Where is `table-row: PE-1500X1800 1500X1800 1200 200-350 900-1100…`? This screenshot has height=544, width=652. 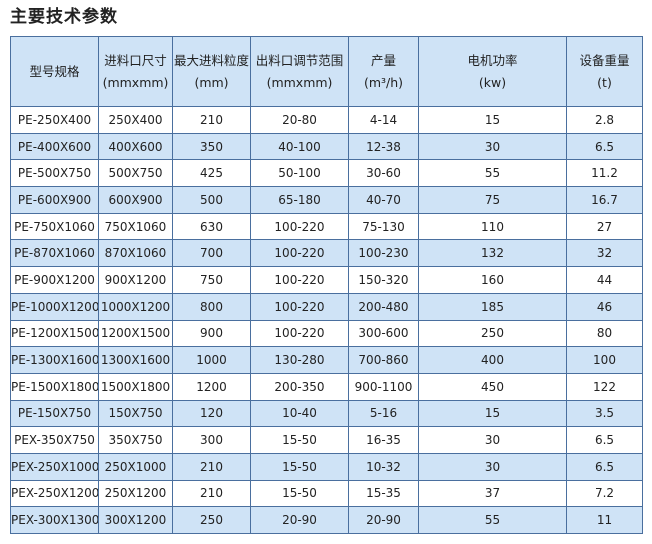 table-row: PE-1500X1800 1500X1800 1200 200-350 900-1100… is located at coordinates (326, 386).